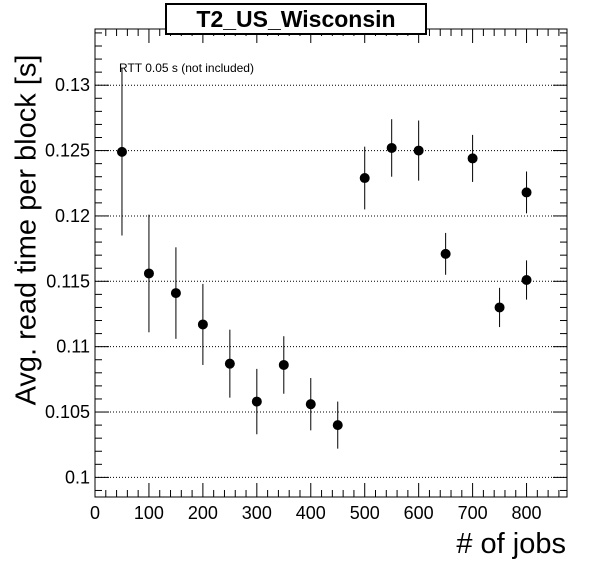  Describe the element at coordinates (527, 513) in the screenshot. I see `x-tick-label: 800` at that location.